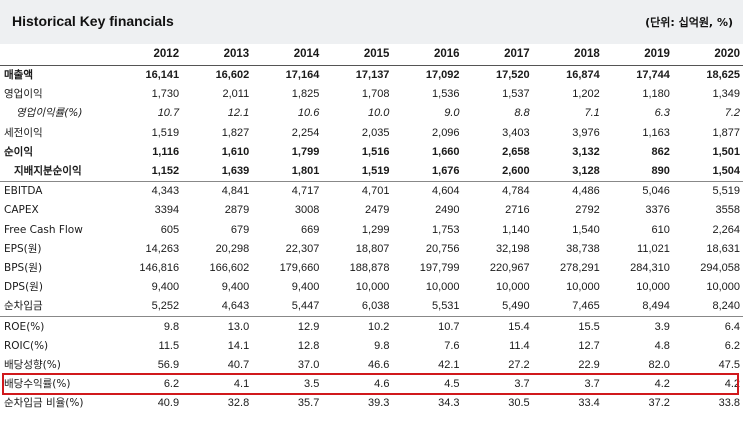  What do you see at coordinates (449, 364) in the screenshot?
I see `table-cell: 42.1` at bounding box center [449, 364].